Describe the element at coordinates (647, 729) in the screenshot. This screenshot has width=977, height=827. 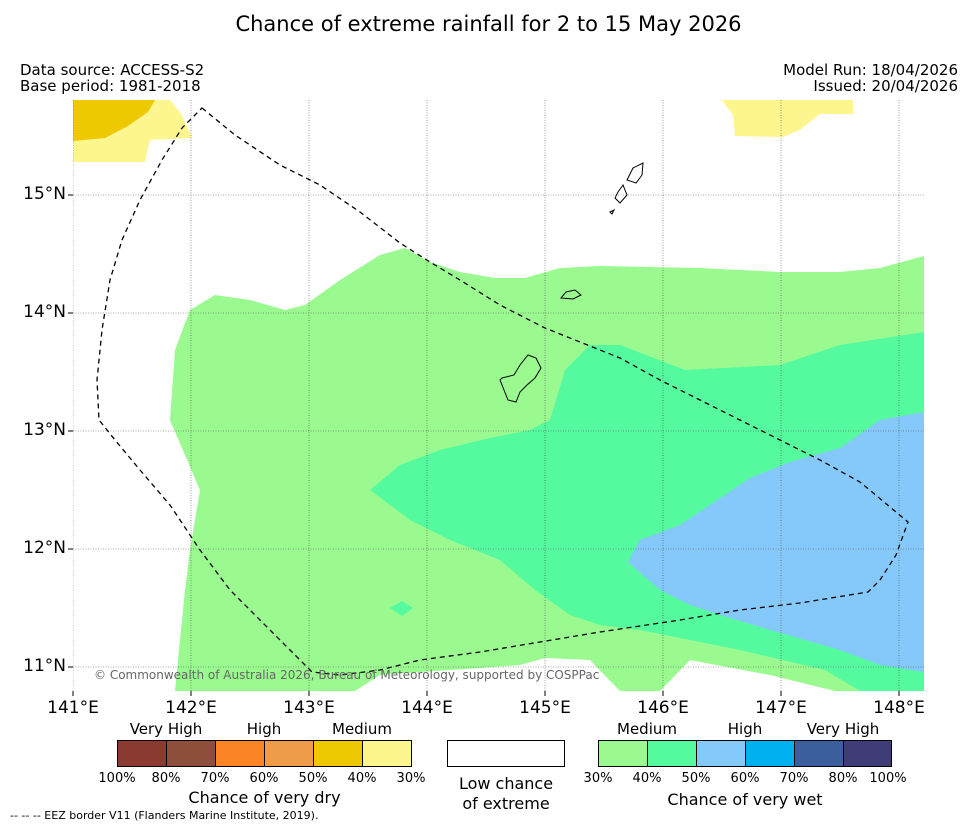
I see `wet-category-medium: Medium` at that location.